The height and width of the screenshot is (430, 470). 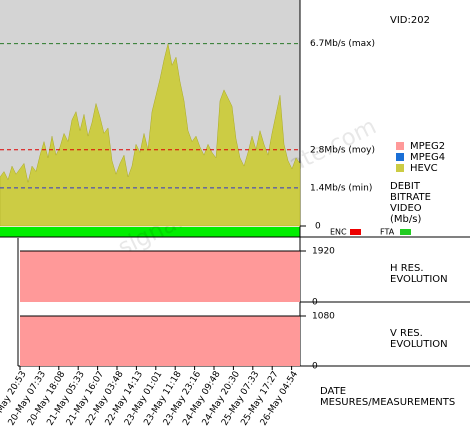 I want to click on y-axis-label: VIDEO, so click(x=406, y=208).